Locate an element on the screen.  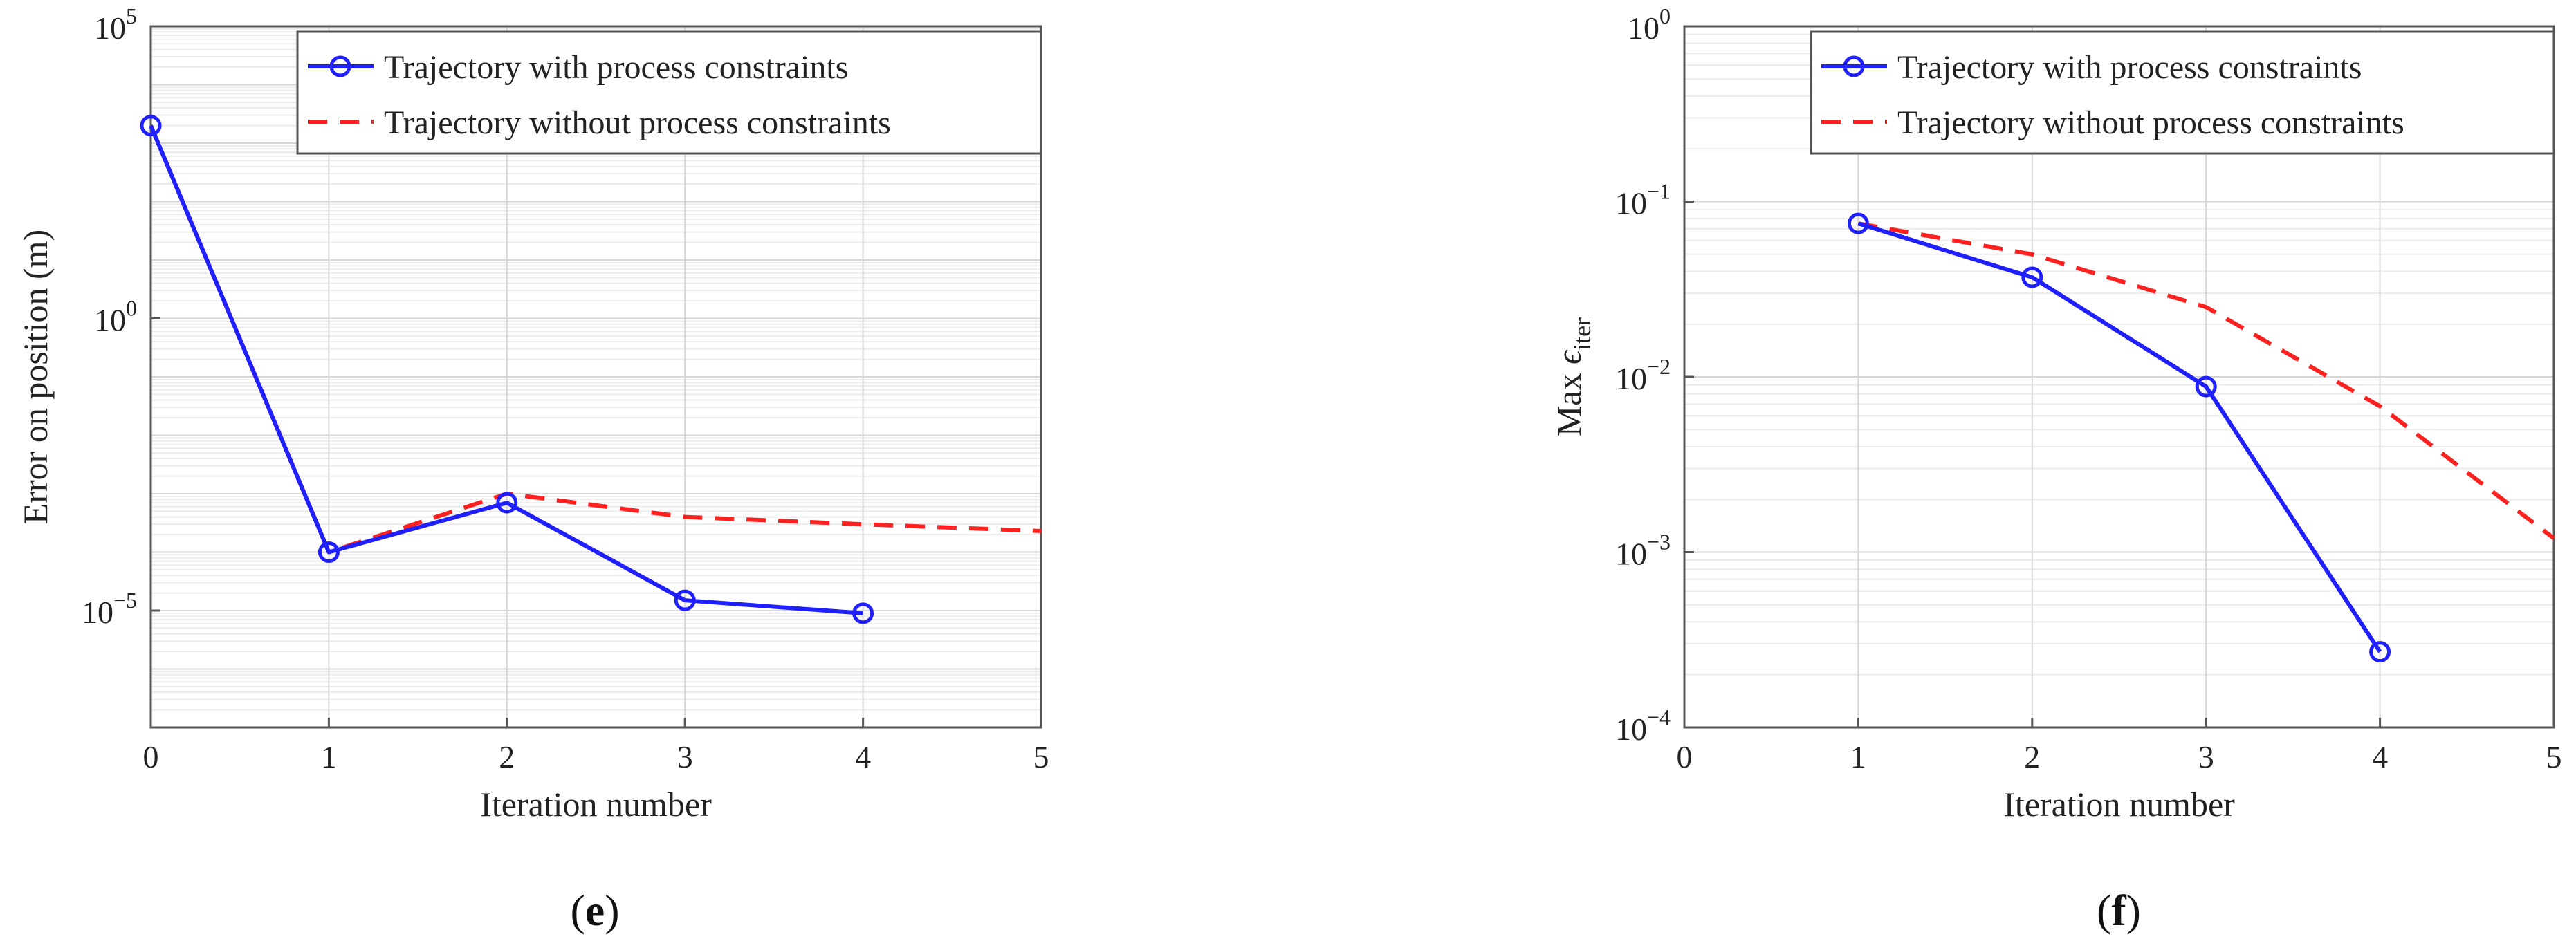
y-tick-label: 10⁻¹ is located at coordinates (1643, 200).